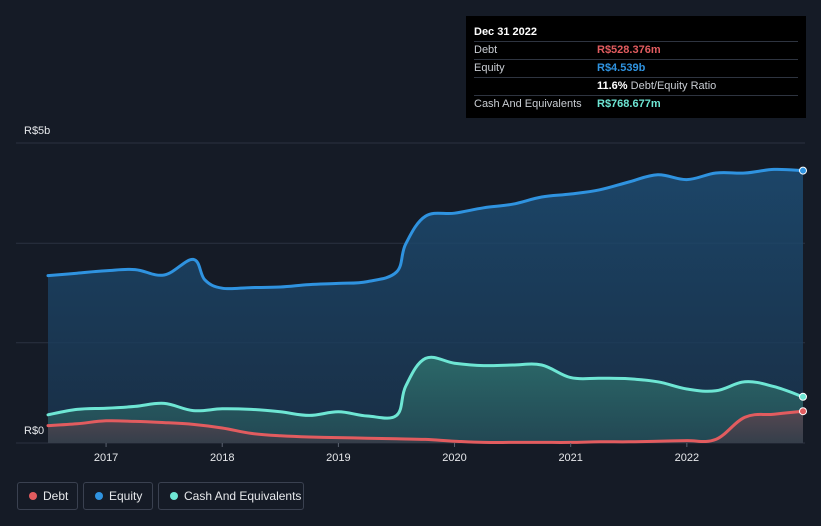 This screenshot has height=526, width=821. I want to click on legend-debt: Debt, so click(47, 496).